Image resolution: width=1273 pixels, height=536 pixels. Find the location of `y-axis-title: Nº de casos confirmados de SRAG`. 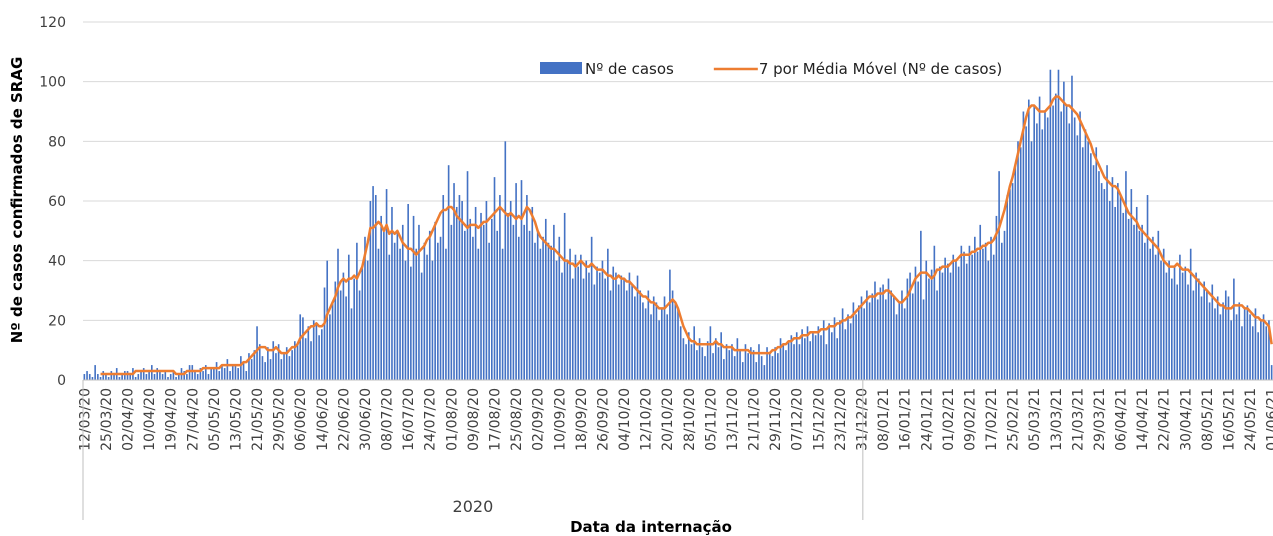

y-axis-title: Nº de casos confirmados de SRAG is located at coordinates (17, 200).